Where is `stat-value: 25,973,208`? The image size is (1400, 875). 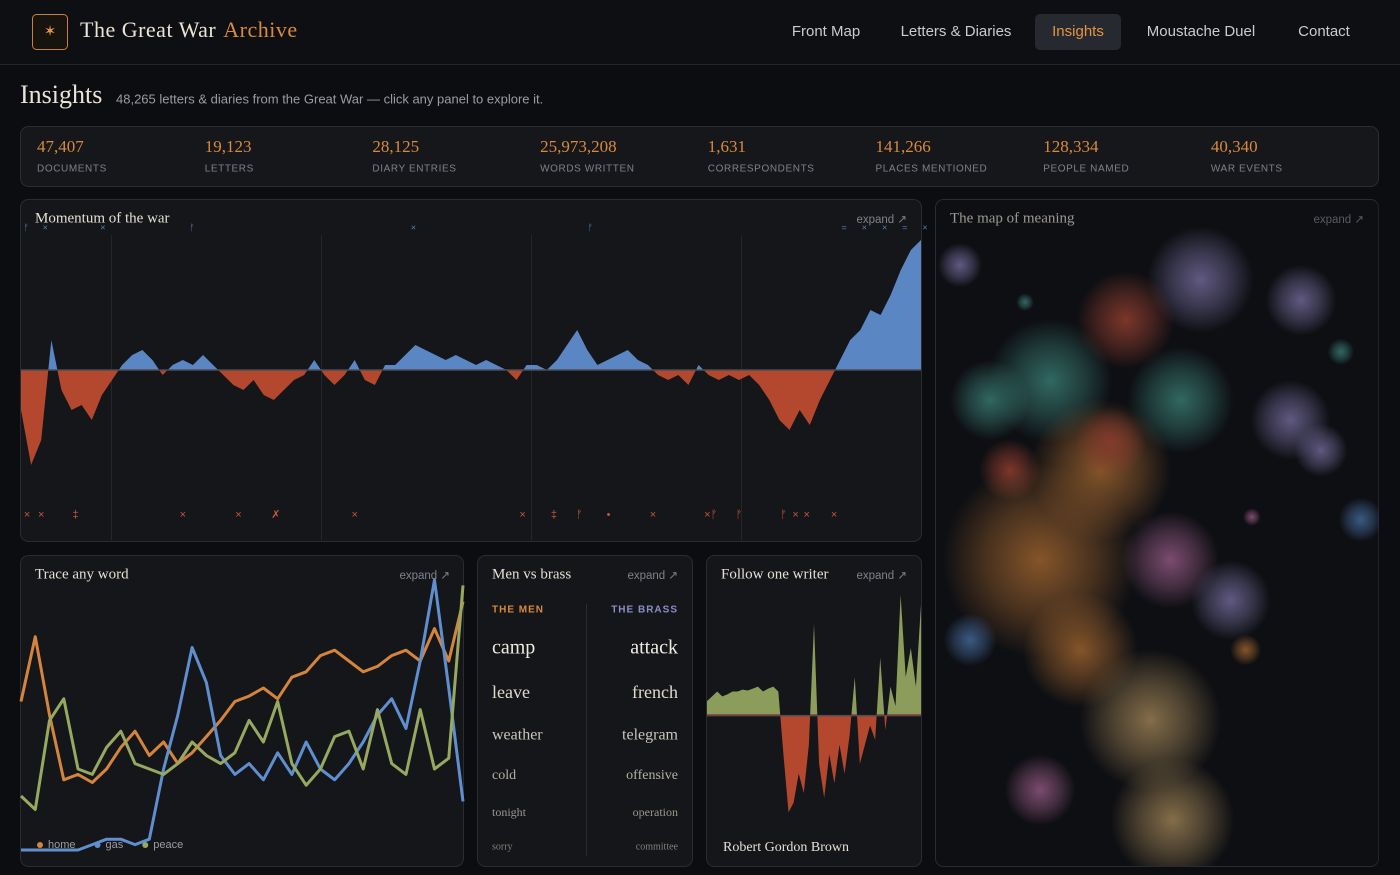 stat-value: 25,973,208 is located at coordinates (578, 146).